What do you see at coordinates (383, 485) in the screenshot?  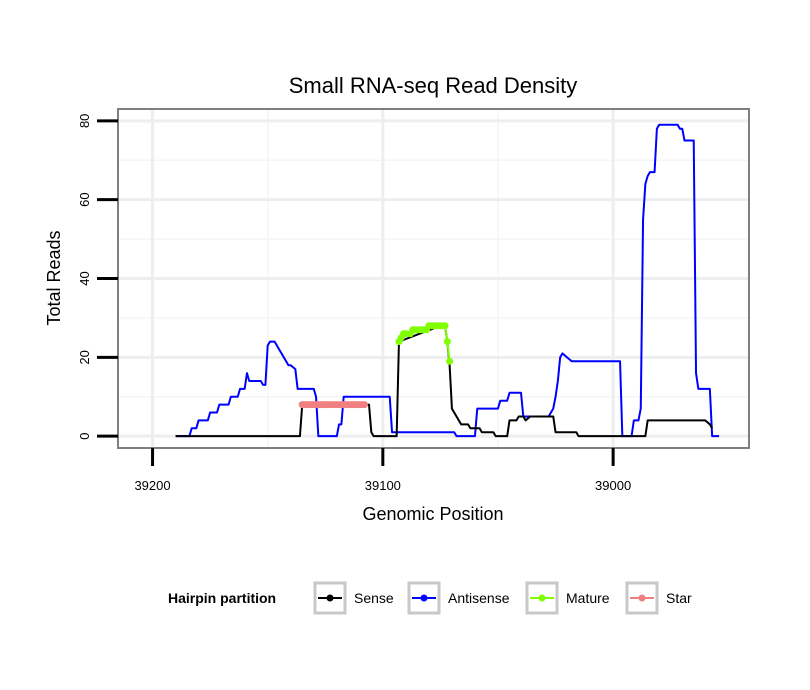 I see `x-tick-label: 39100` at bounding box center [383, 485].